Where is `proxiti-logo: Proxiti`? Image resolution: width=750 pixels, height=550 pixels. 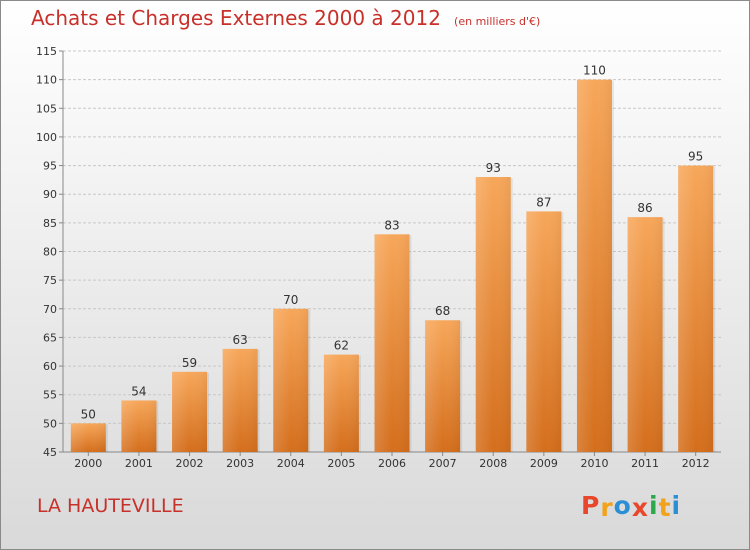 proxiti-logo: Proxiti is located at coordinates (631, 506).